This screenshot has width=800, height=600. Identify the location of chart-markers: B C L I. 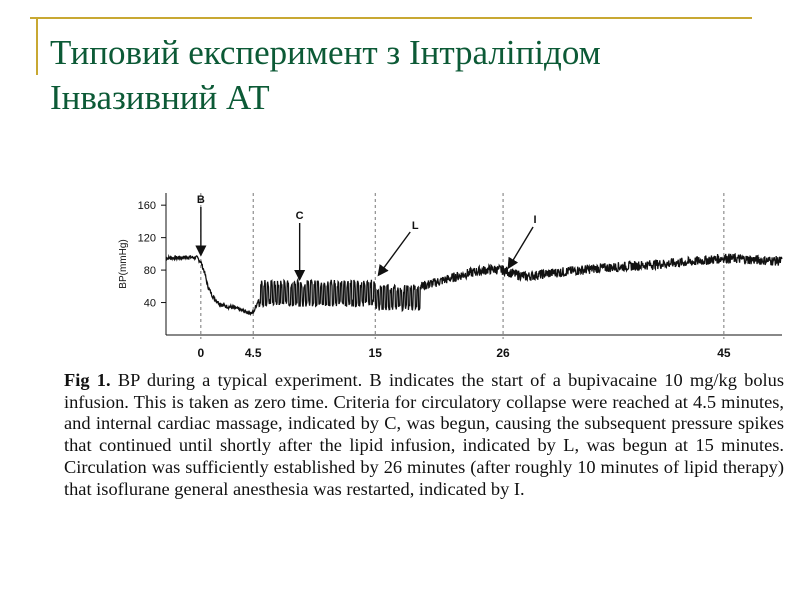
(366, 237).